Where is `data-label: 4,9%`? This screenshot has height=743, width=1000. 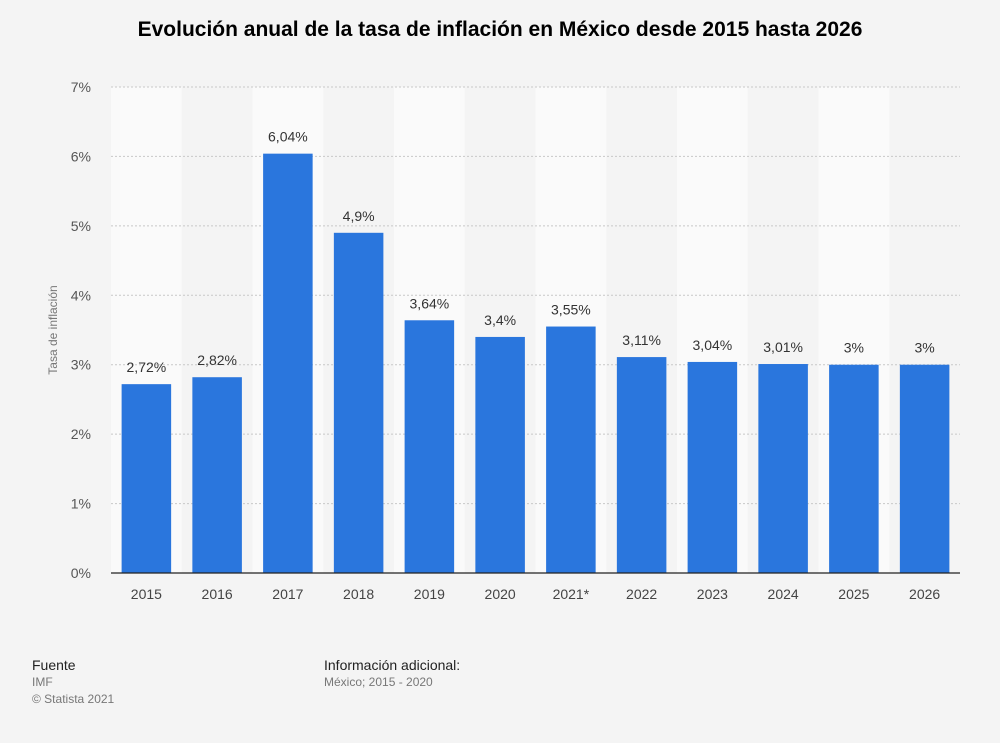 data-label: 4,9% is located at coordinates (359, 216).